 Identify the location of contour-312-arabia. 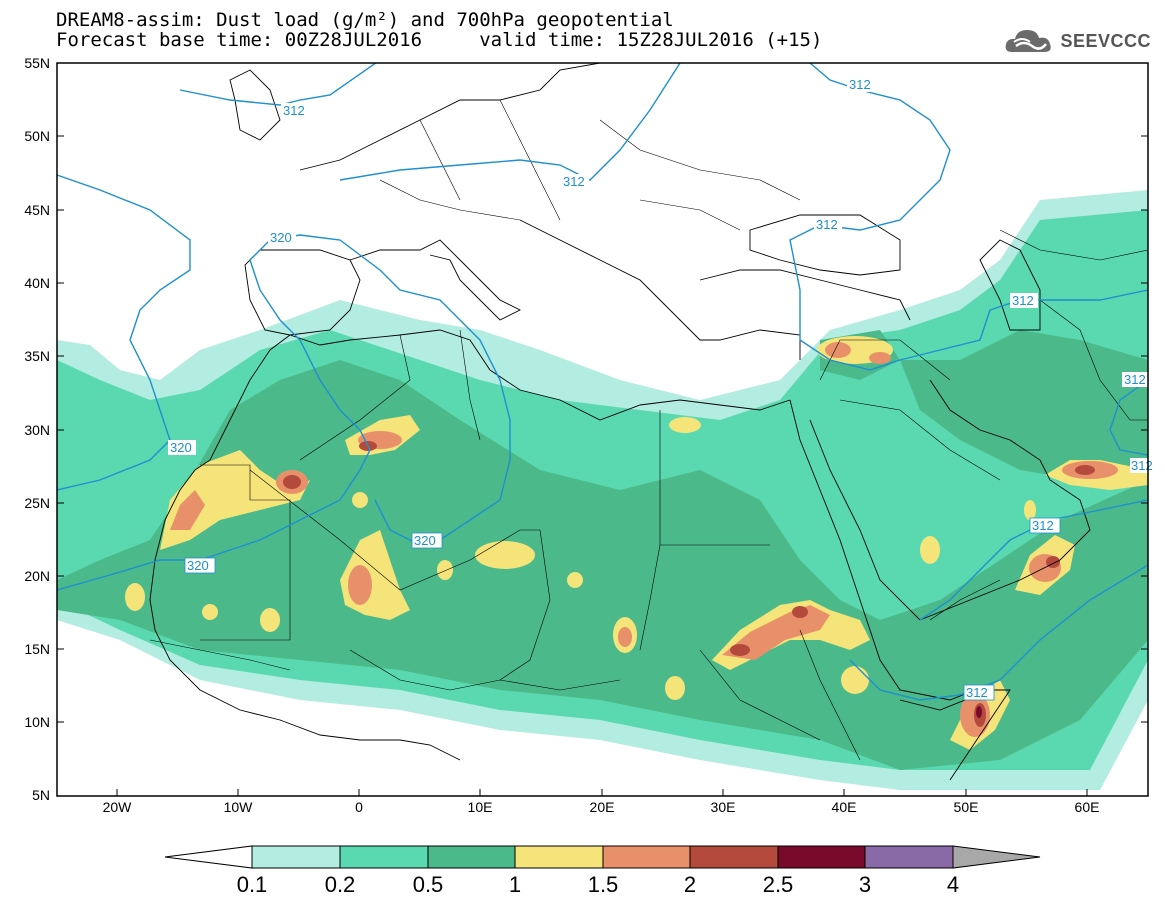
(1128, 417).